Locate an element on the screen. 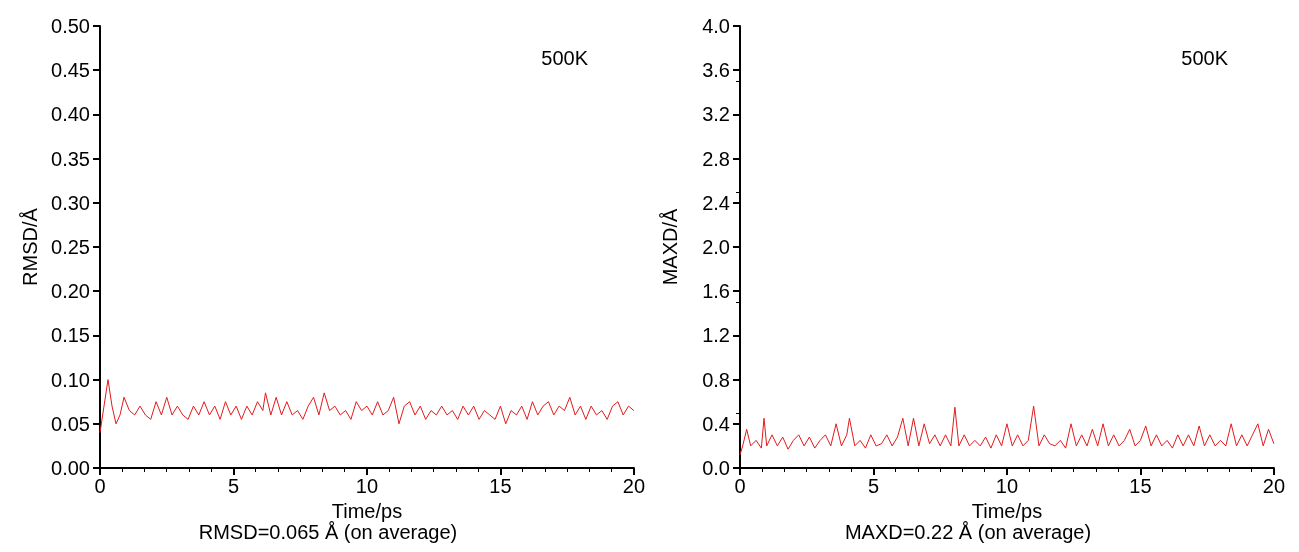  y-tick-label: 0.45 is located at coordinates (70, 70).